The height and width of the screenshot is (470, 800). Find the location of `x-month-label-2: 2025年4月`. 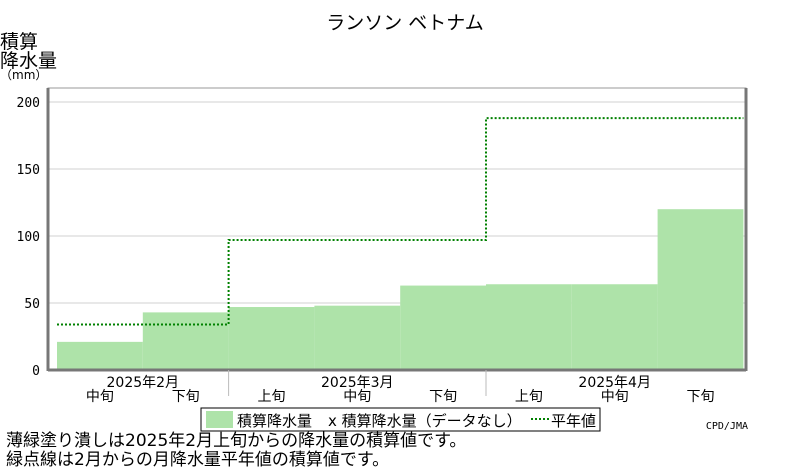

x-month-label-2: 2025年4月 is located at coordinates (614, 383).